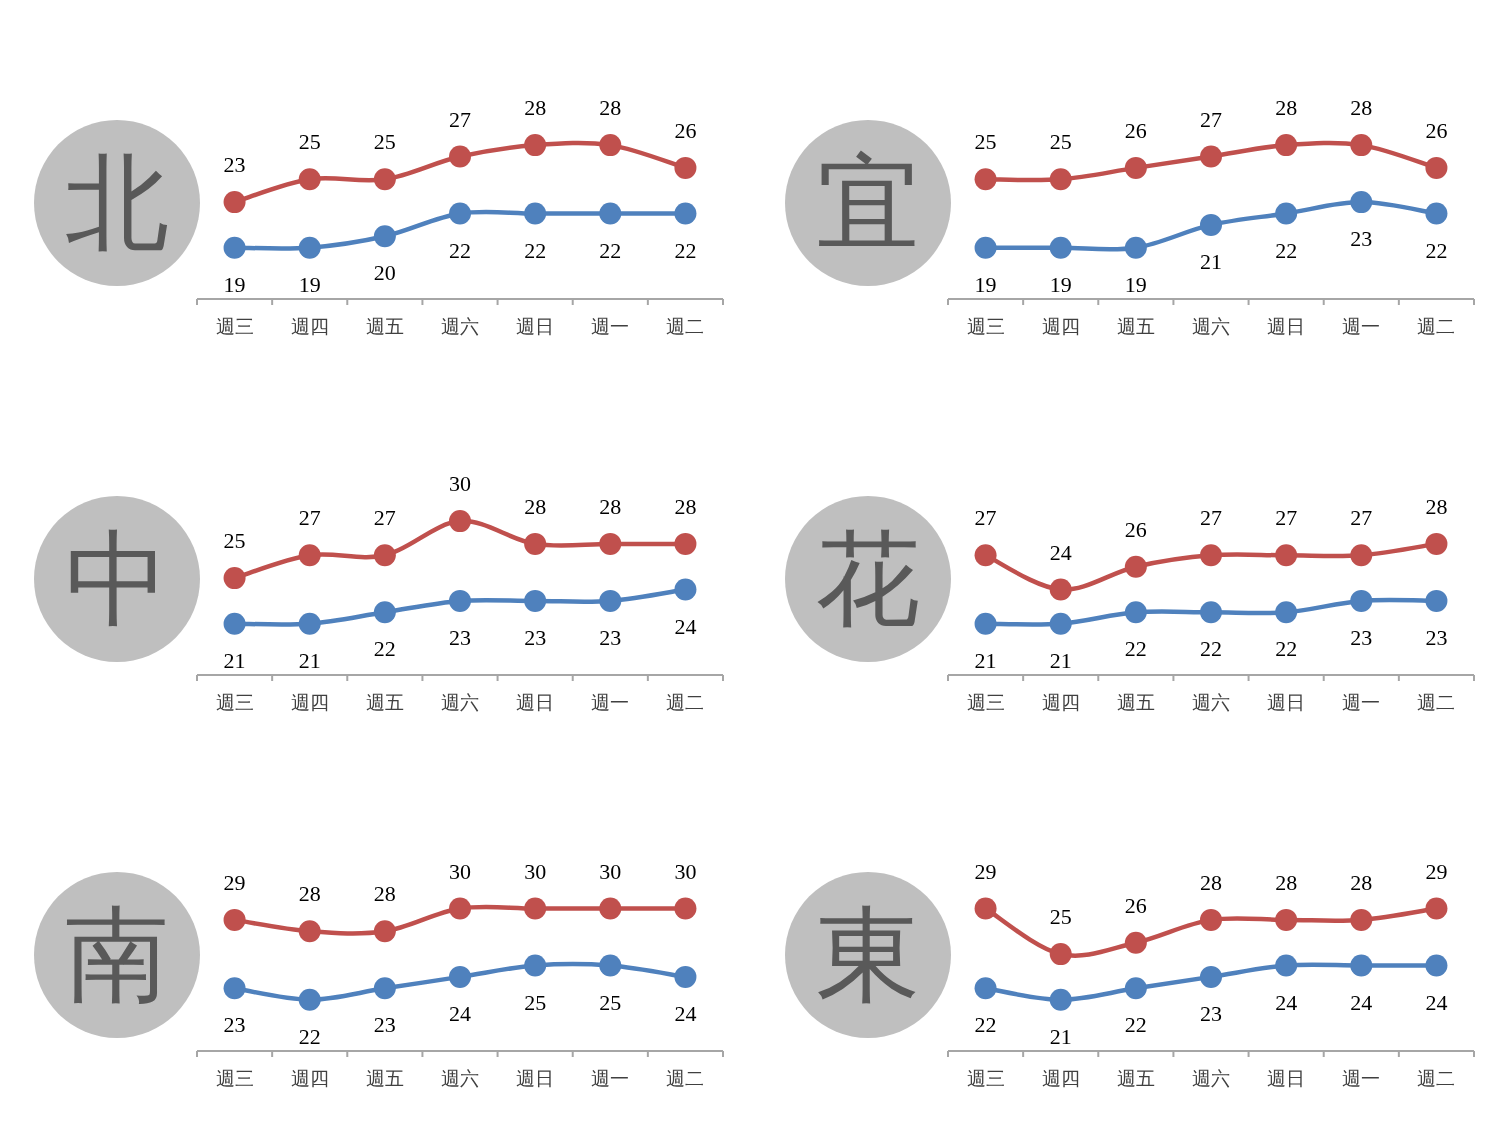 The height and width of the screenshot is (1125, 1512). I want to click on chart-title: 中, so click(117, 579).